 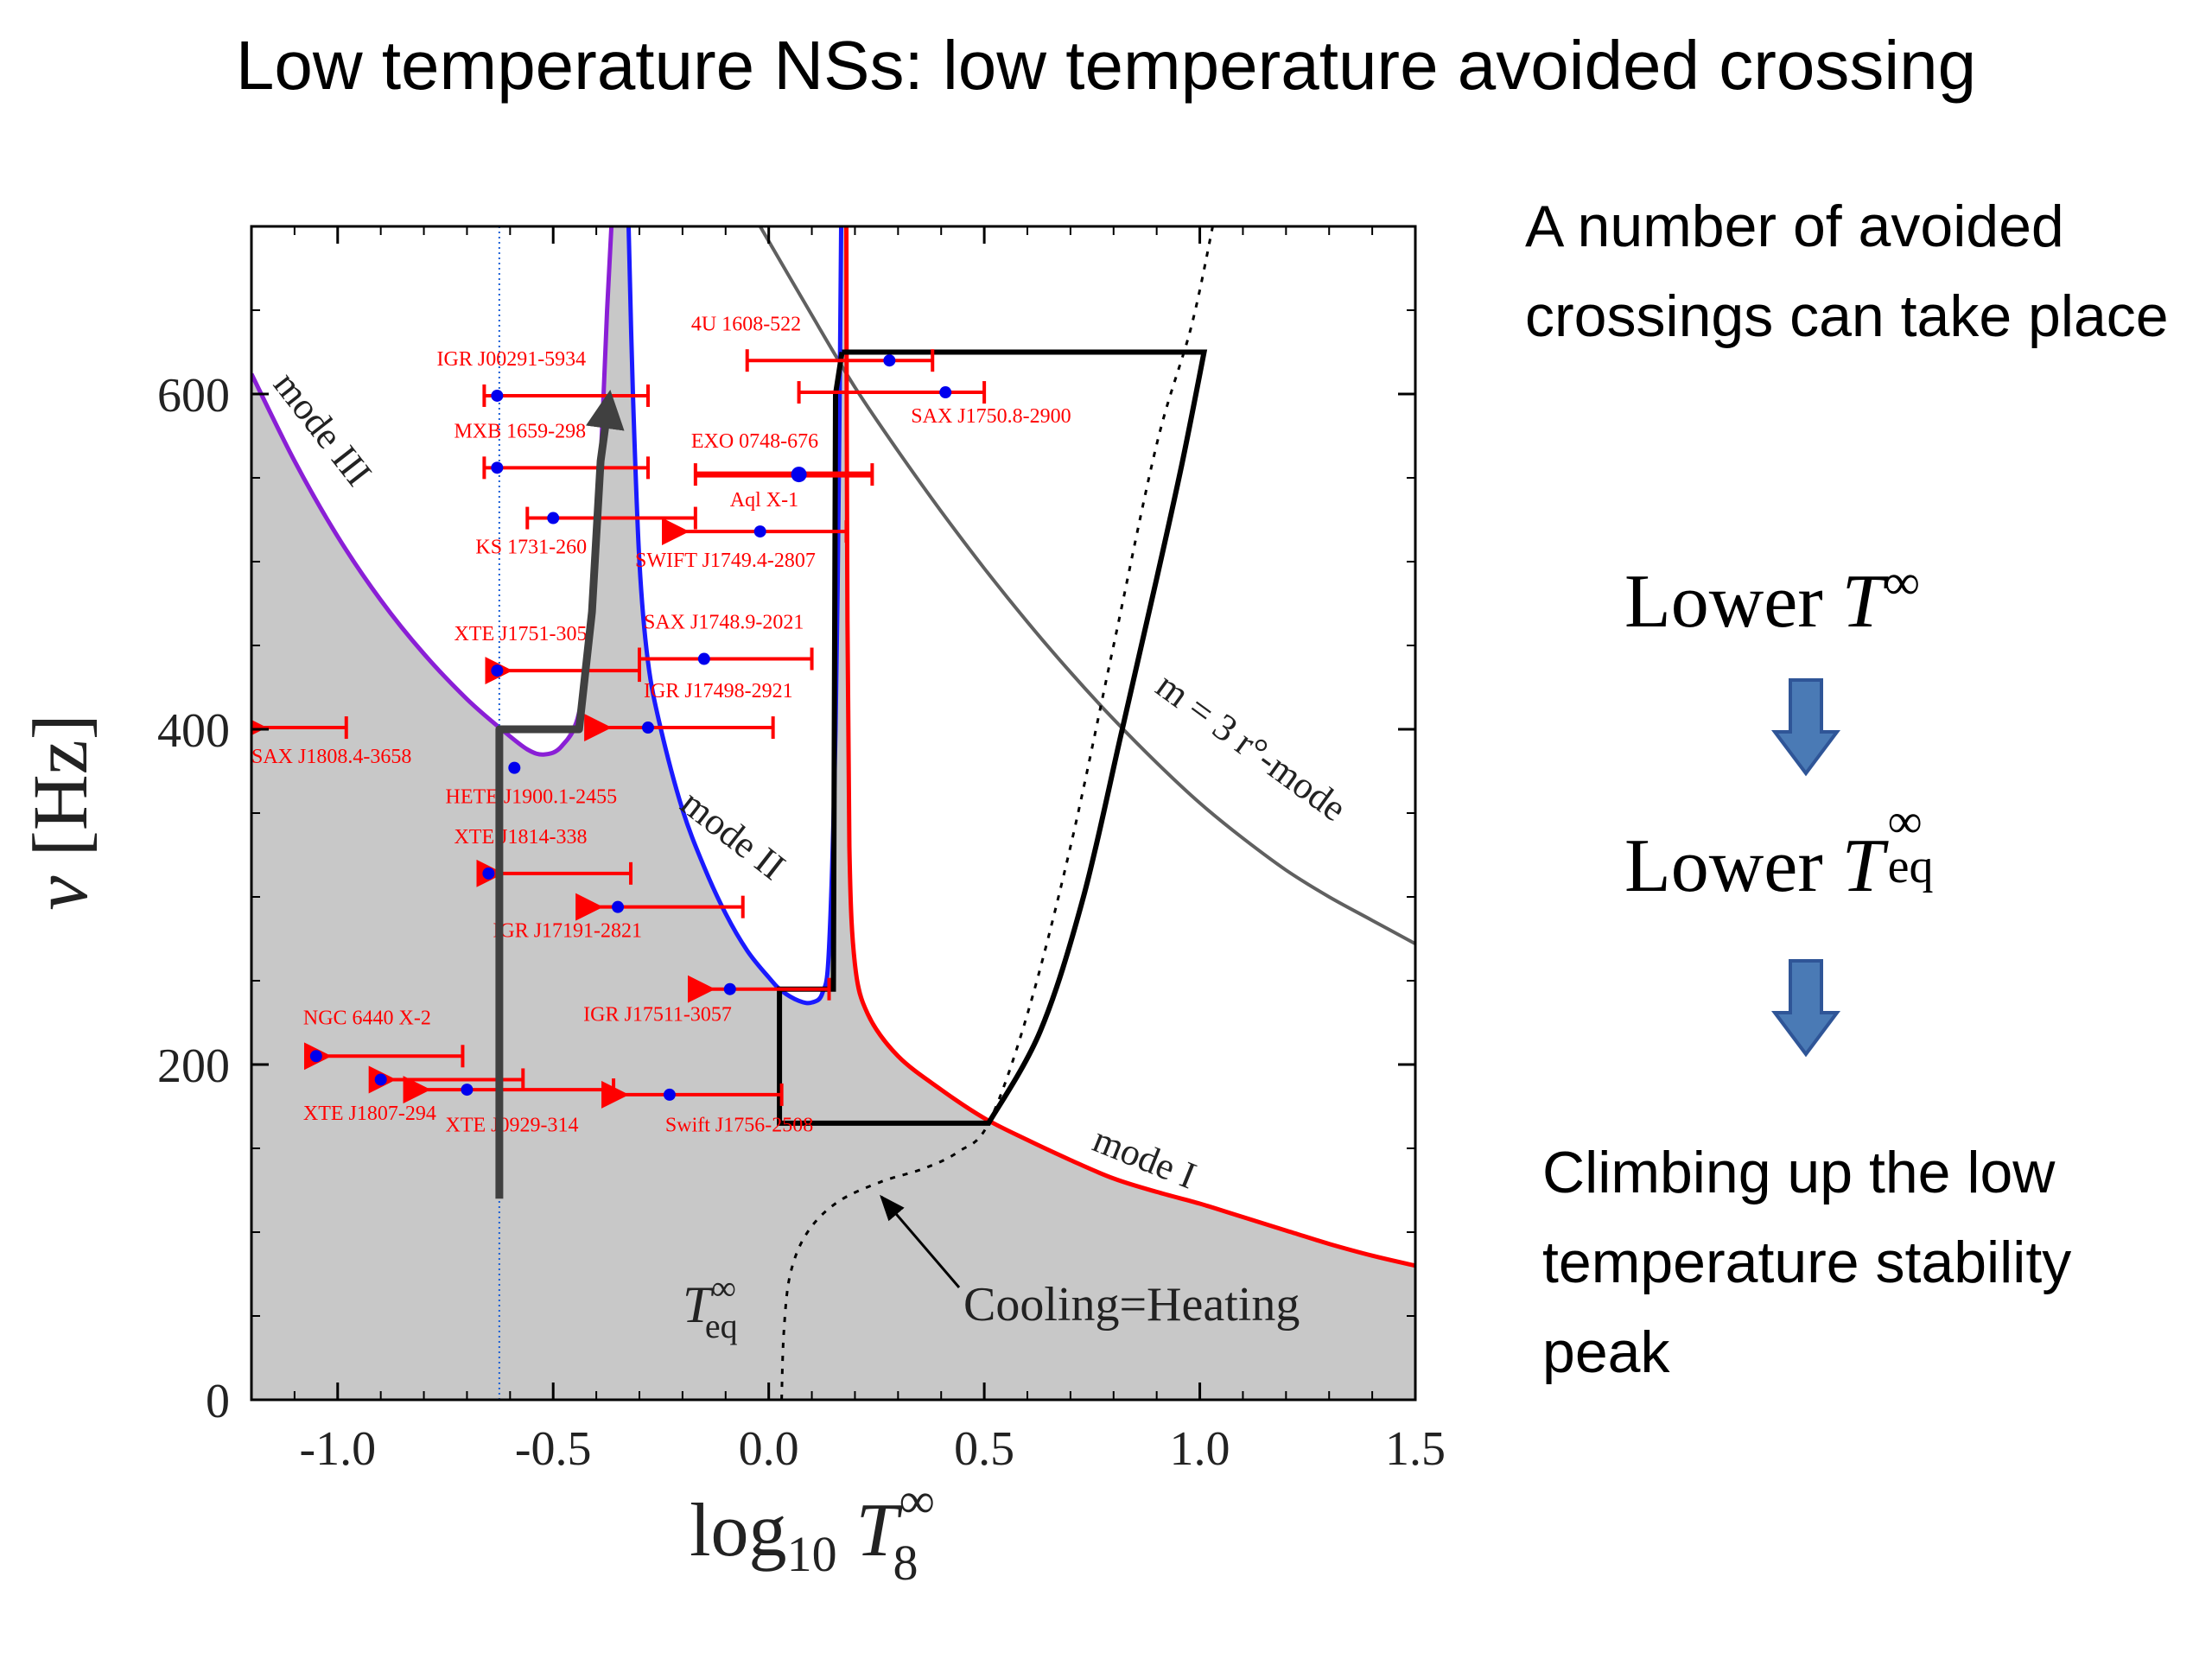 I want to click on cooling-heating-curve, so click(x=997, y=813).